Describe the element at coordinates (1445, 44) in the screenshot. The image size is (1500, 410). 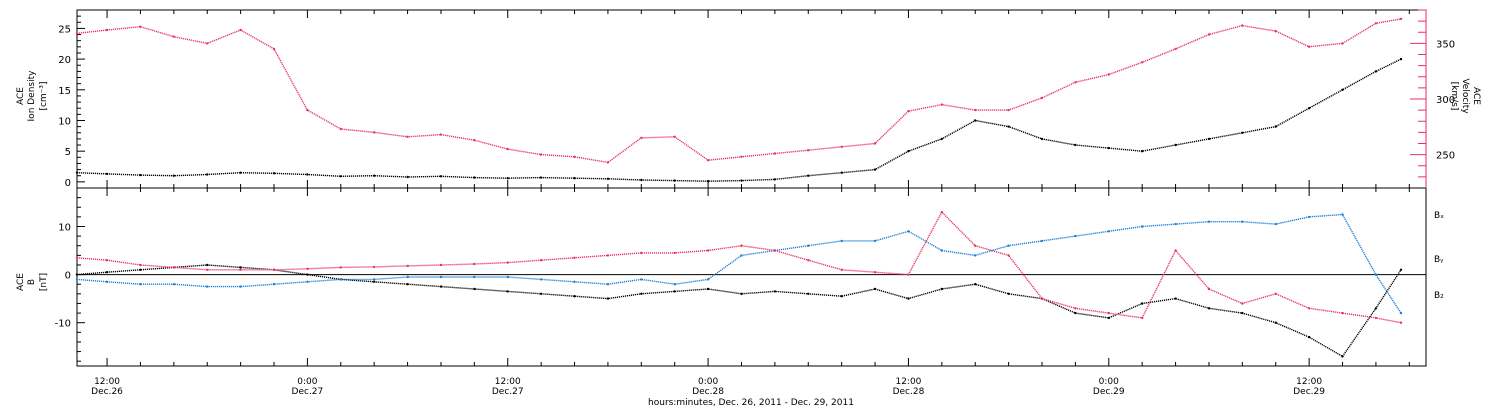
I see `velocity-y-tick-label: 350` at that location.